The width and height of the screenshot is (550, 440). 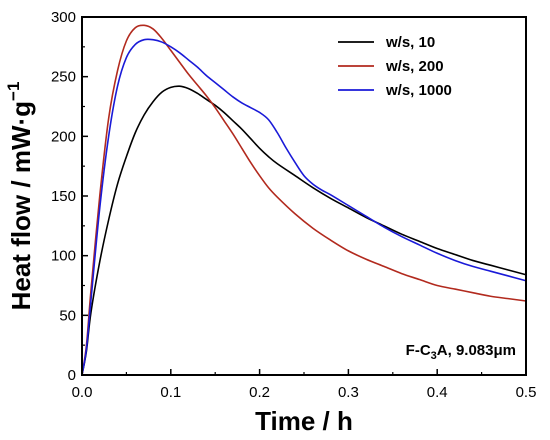 I want to click on annotation-label: F-C3A, 9.083μm, so click(x=461, y=352).